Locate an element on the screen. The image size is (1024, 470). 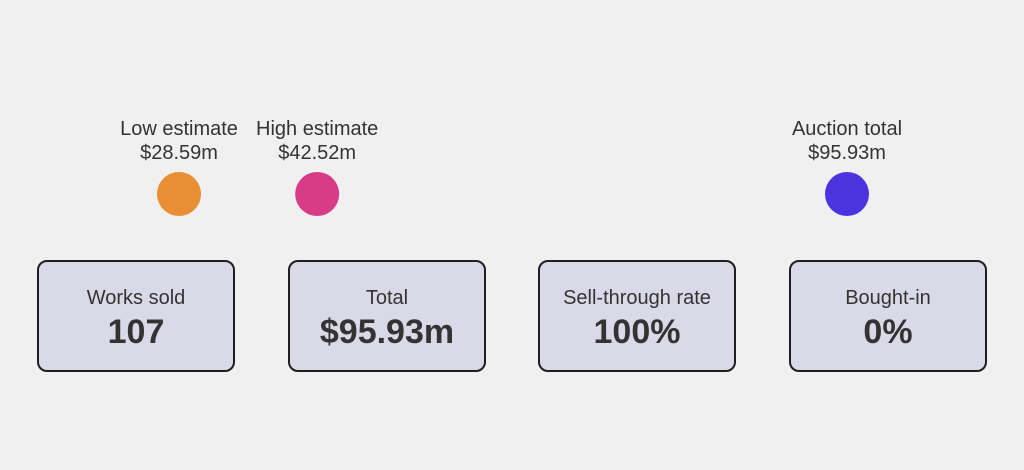
marker-low-estimate is located at coordinates (179, 194).